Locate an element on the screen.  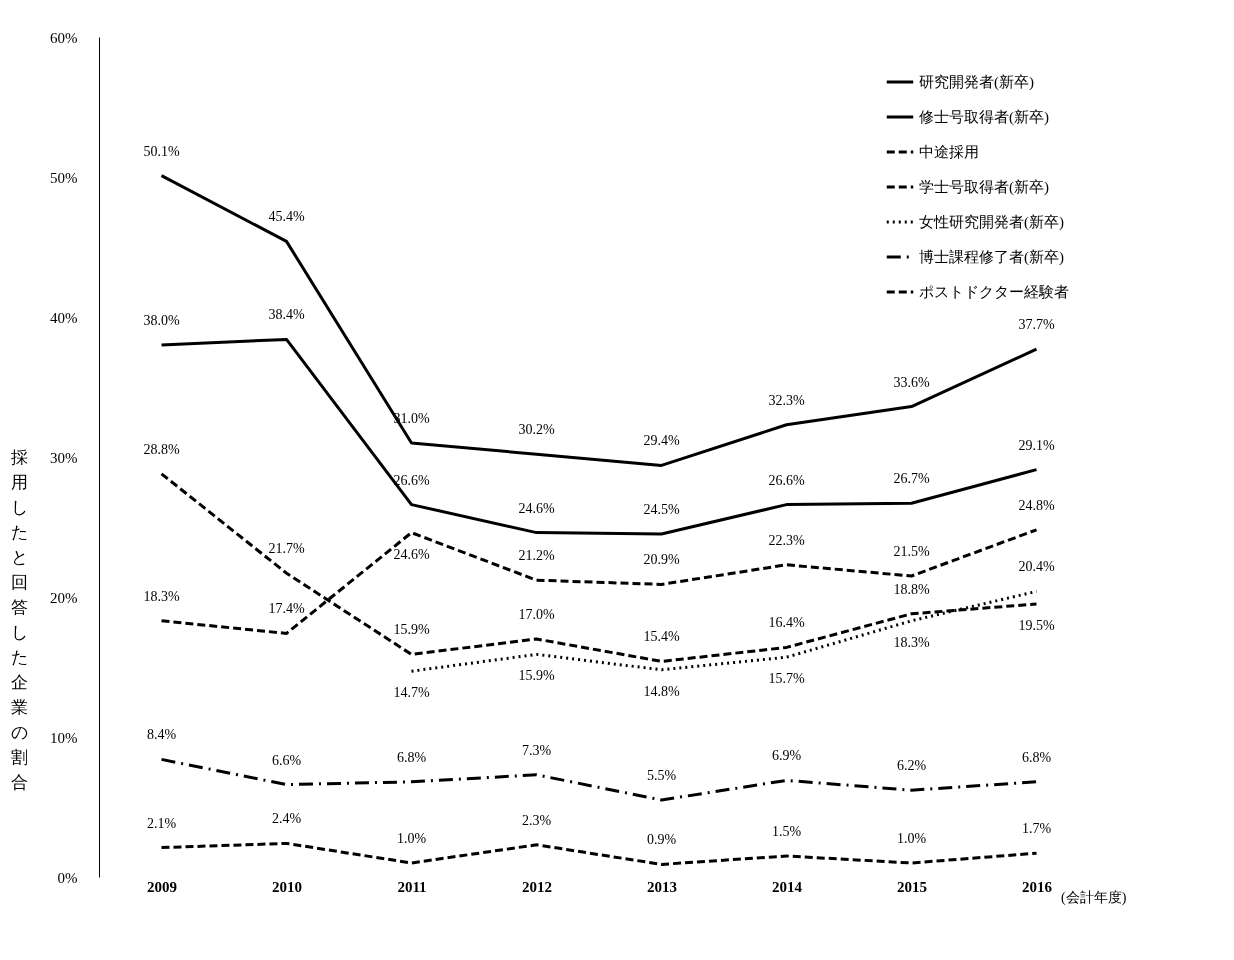
data-label: 50.1% is located at coordinates (161, 151).